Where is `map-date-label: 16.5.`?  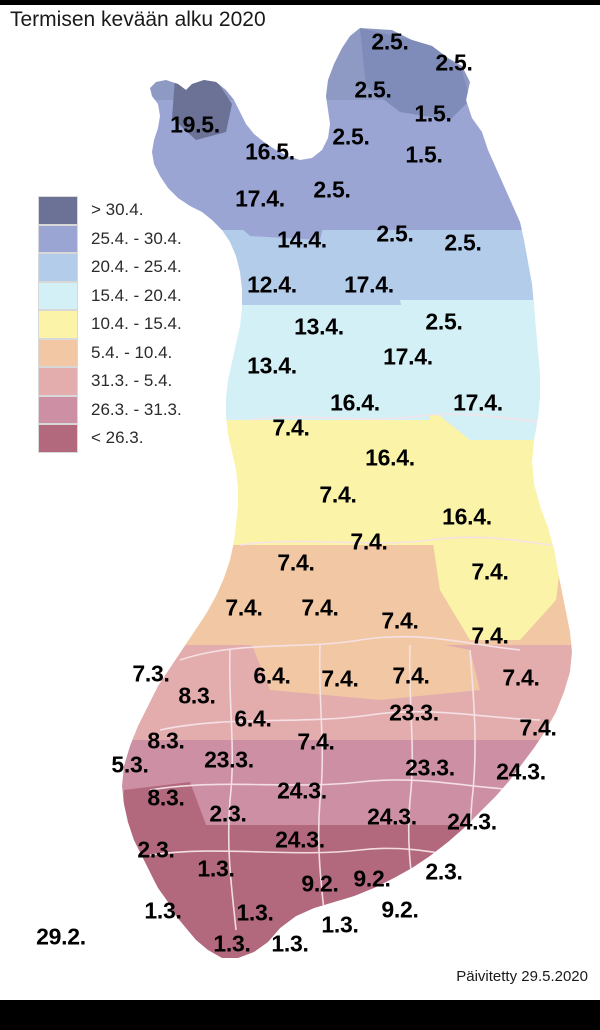 map-date-label: 16.5. is located at coordinates (270, 151).